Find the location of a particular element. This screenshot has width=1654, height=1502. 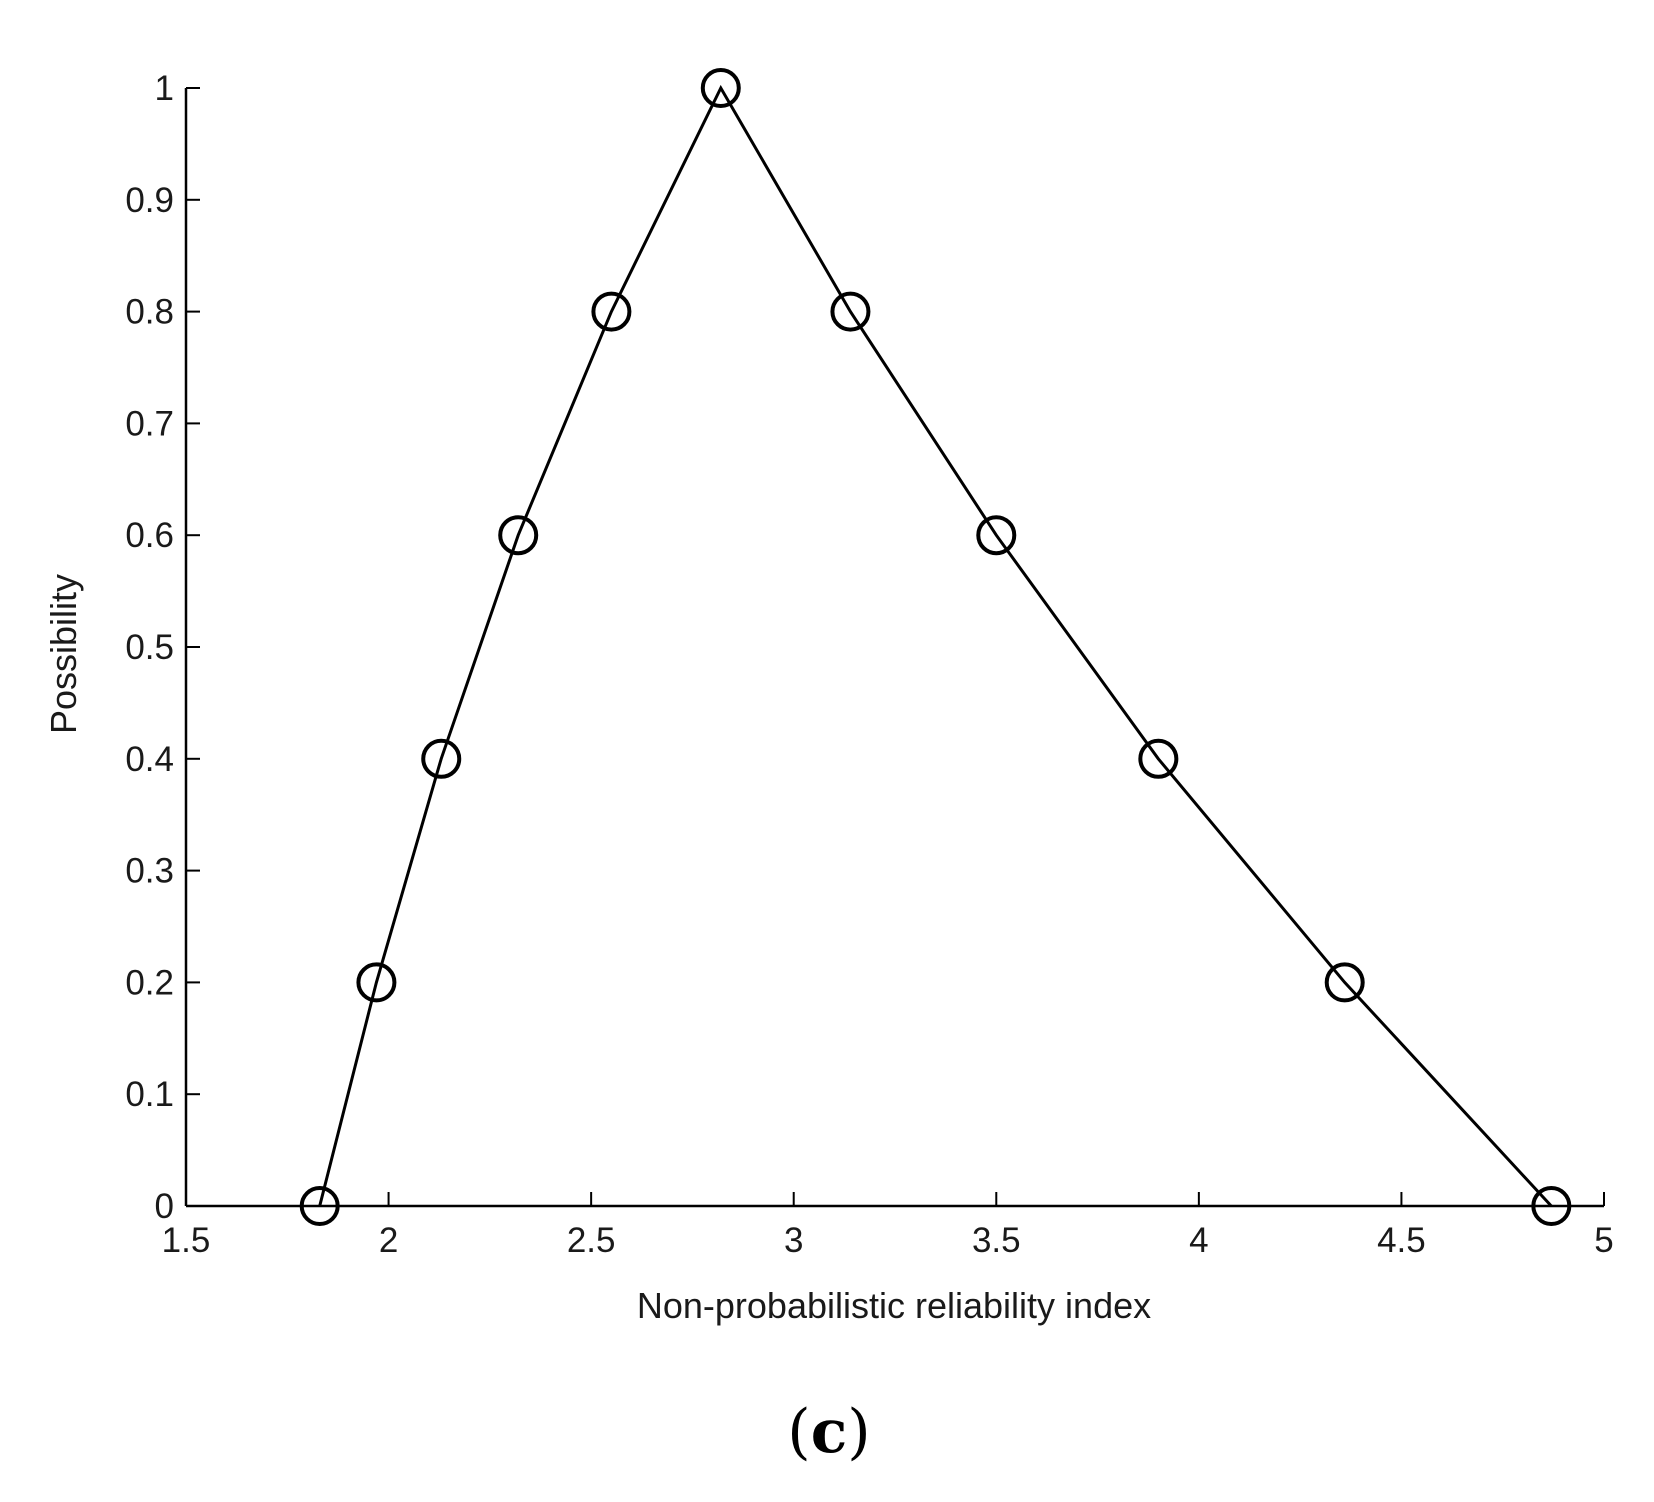

y-tick-label: 0.7 is located at coordinates (149, 423).